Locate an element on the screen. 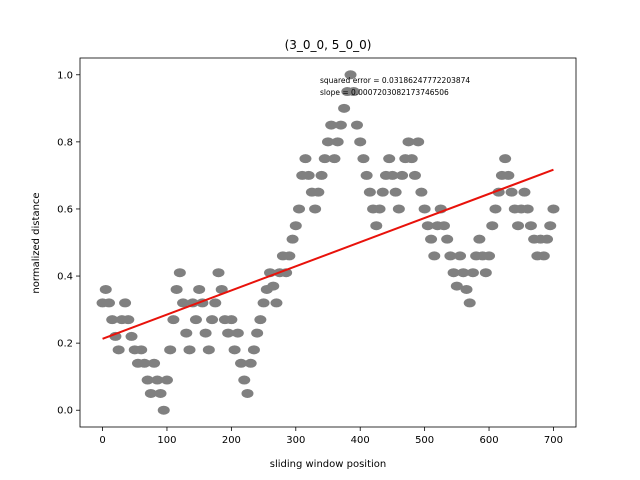 The height and width of the screenshot is (480, 640). y-tick-label: 0.2 is located at coordinates (65, 344).